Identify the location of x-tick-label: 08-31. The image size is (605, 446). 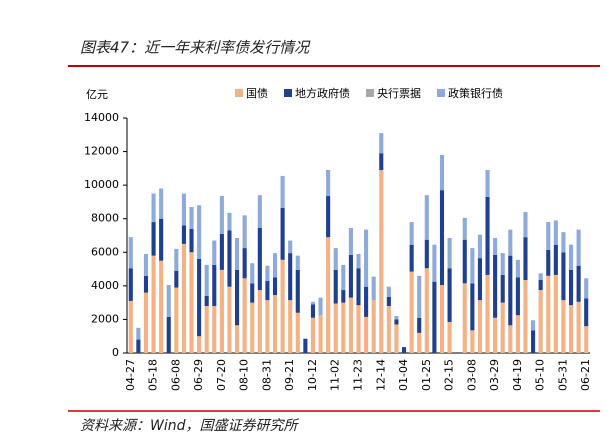
(266, 375).